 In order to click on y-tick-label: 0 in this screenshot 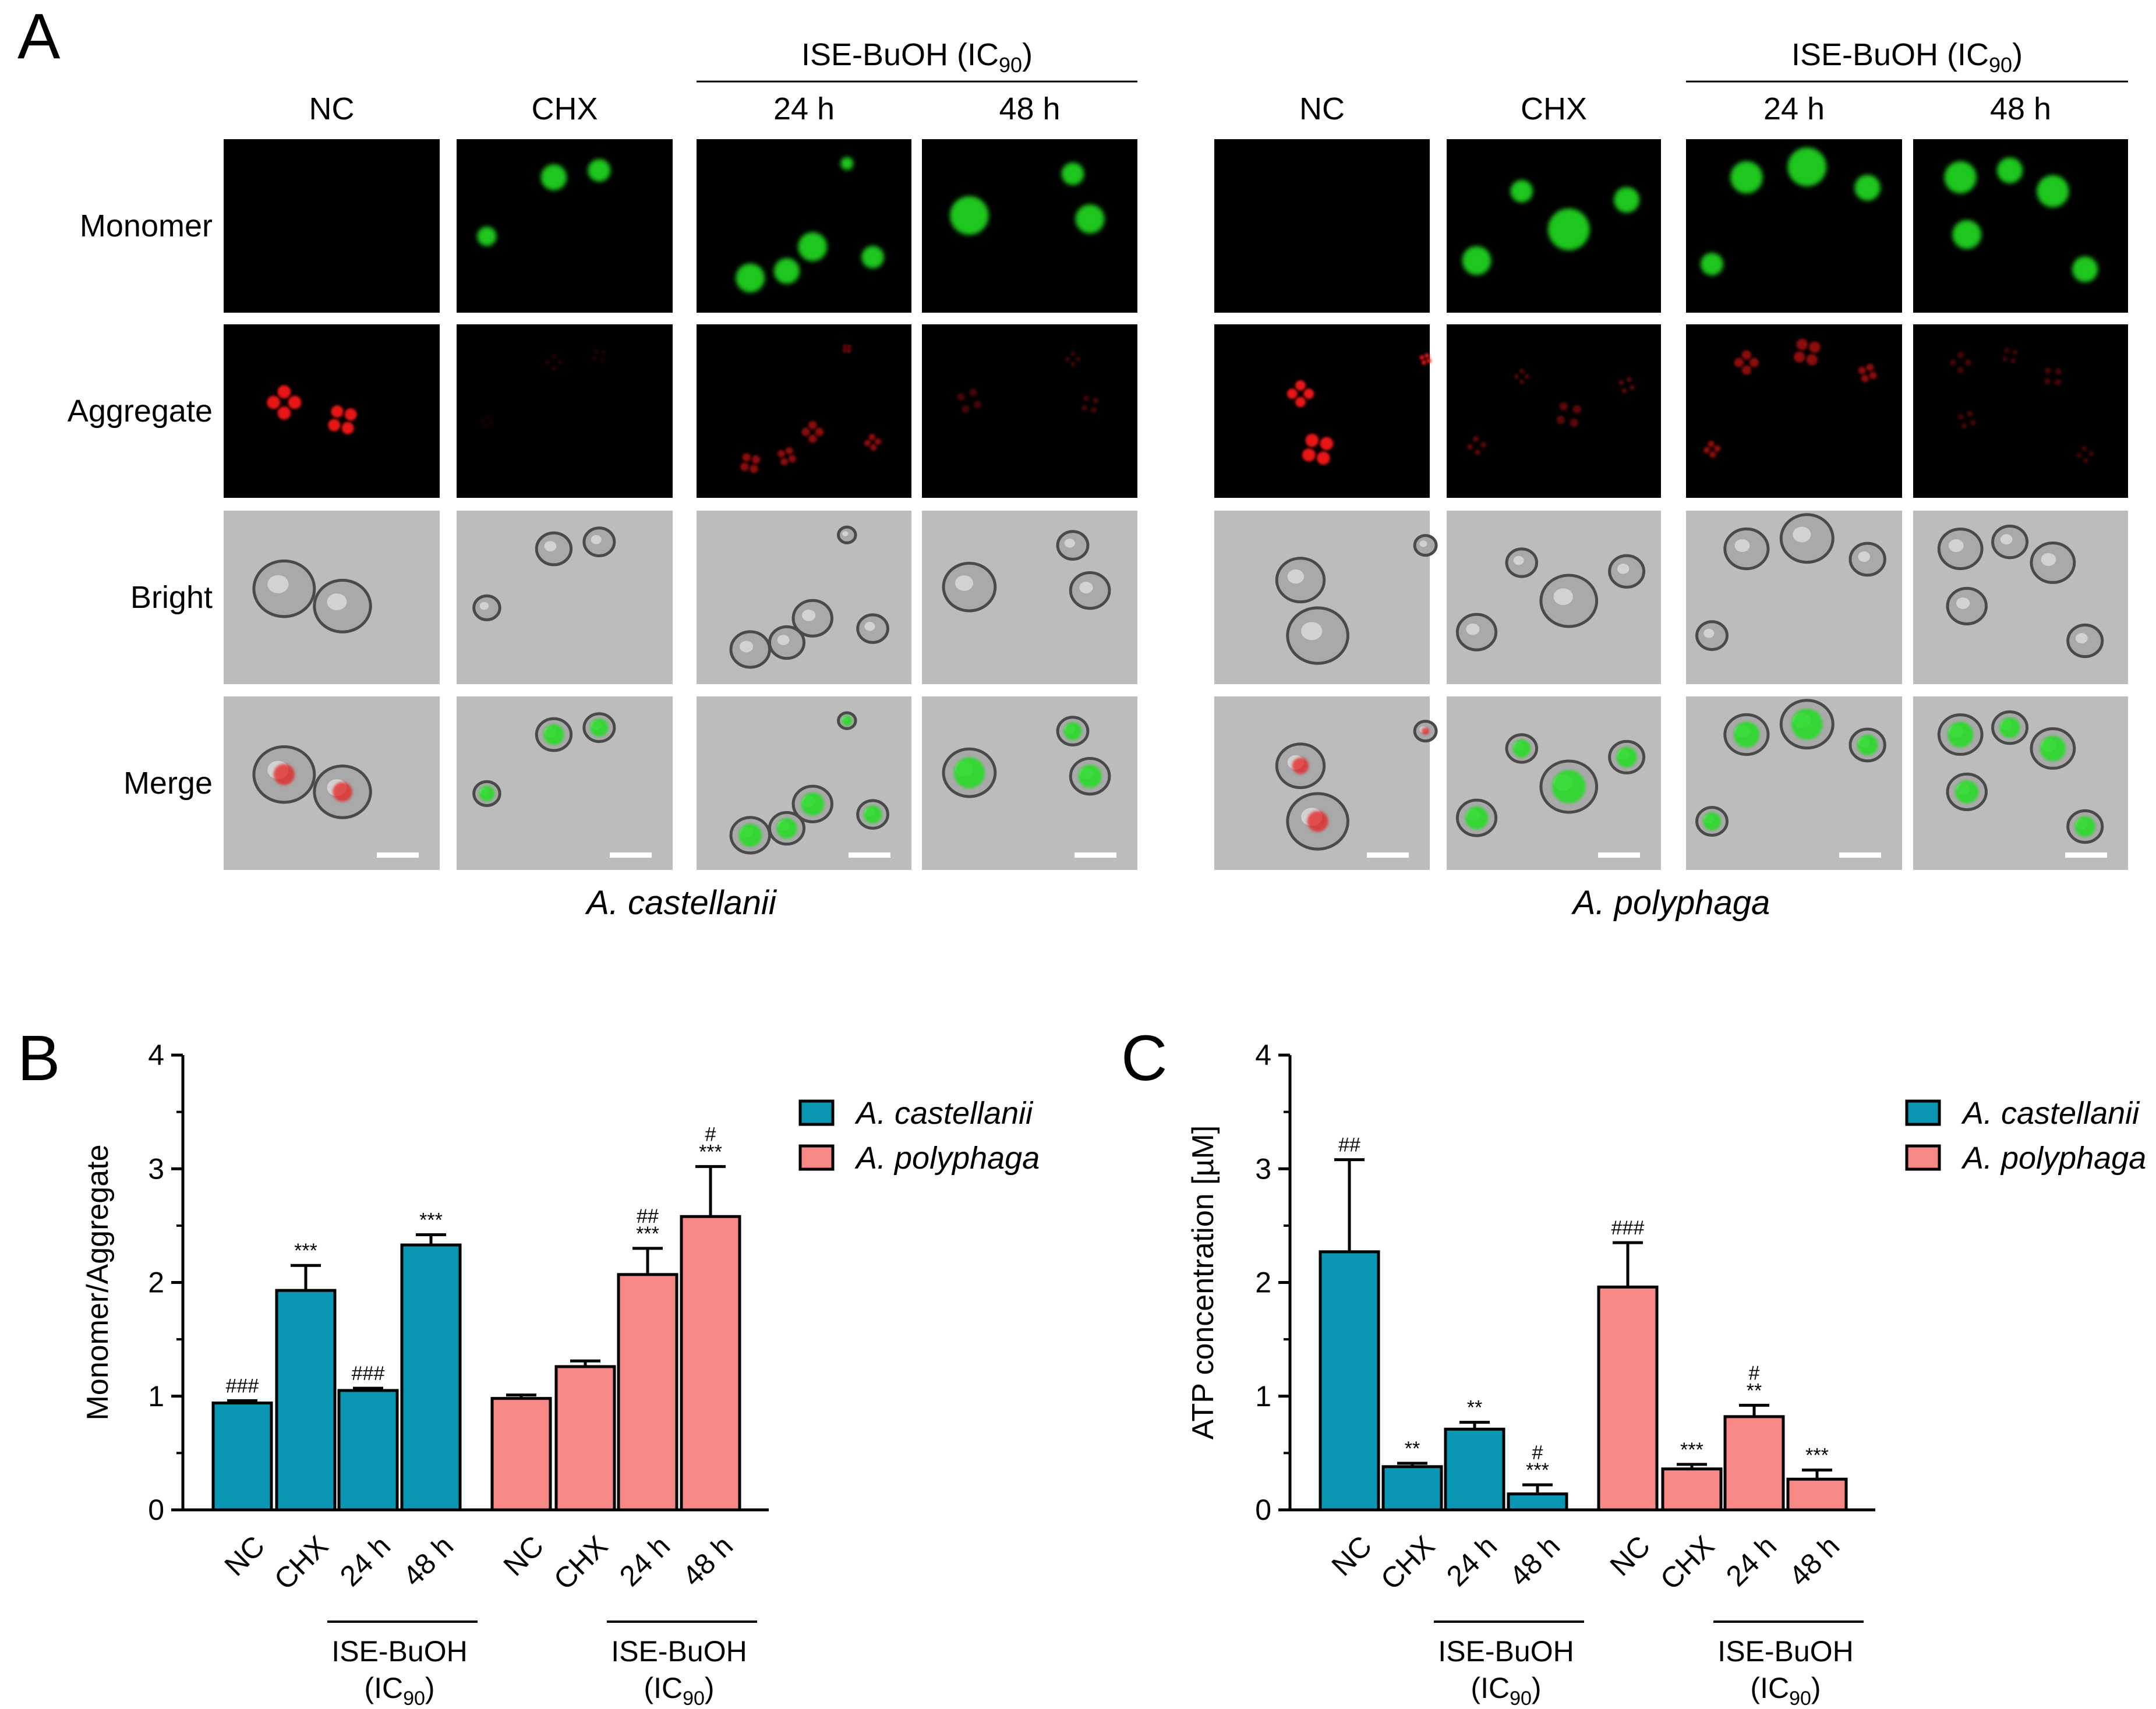, I will do `click(156, 1510)`.